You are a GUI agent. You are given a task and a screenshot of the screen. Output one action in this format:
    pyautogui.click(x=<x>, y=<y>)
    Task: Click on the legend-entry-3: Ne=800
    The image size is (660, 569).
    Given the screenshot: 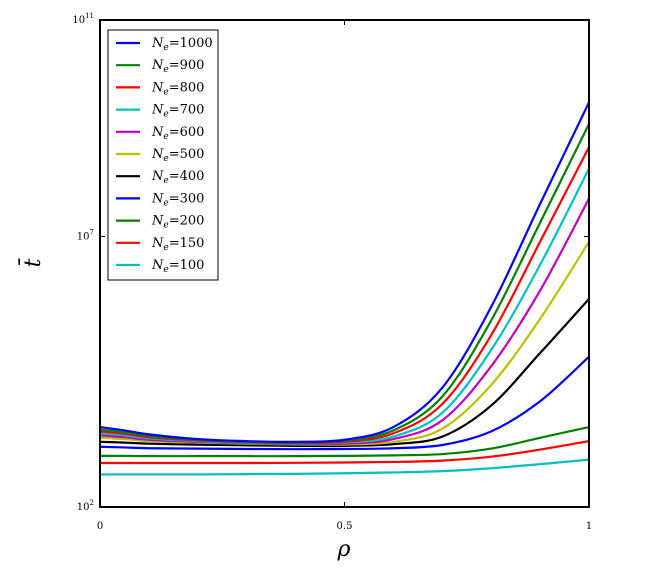 What is the action you would take?
    pyautogui.click(x=160, y=88)
    